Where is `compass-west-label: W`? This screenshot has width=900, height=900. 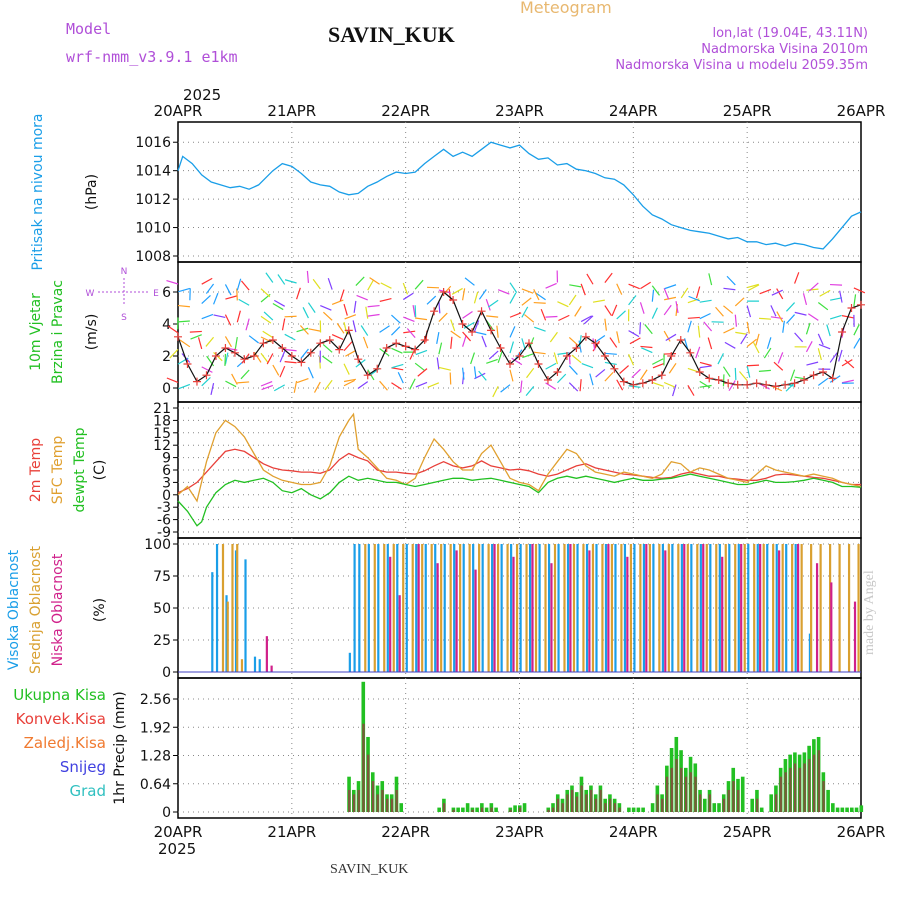
compass-west-label: W is located at coordinates (90, 294).